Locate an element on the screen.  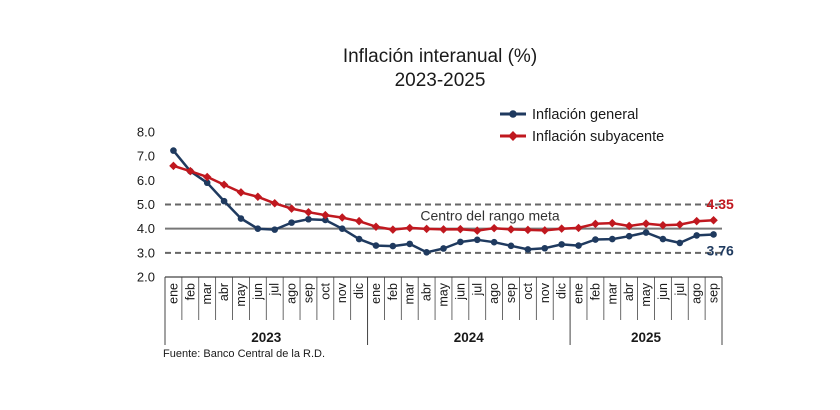
legend: Inflación general Inflación subyacente is located at coordinates (582, 126).